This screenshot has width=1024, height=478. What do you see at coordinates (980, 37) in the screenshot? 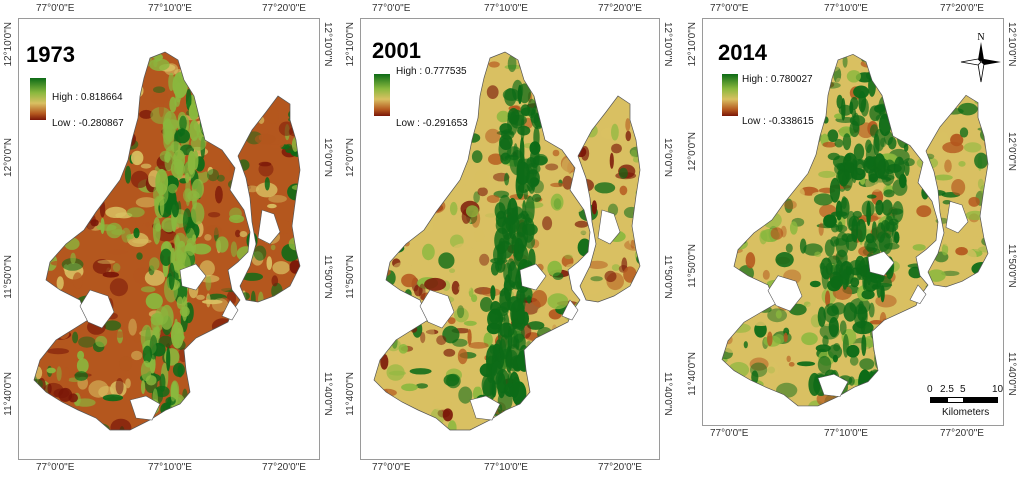
I see `north-label: N` at bounding box center [980, 37].